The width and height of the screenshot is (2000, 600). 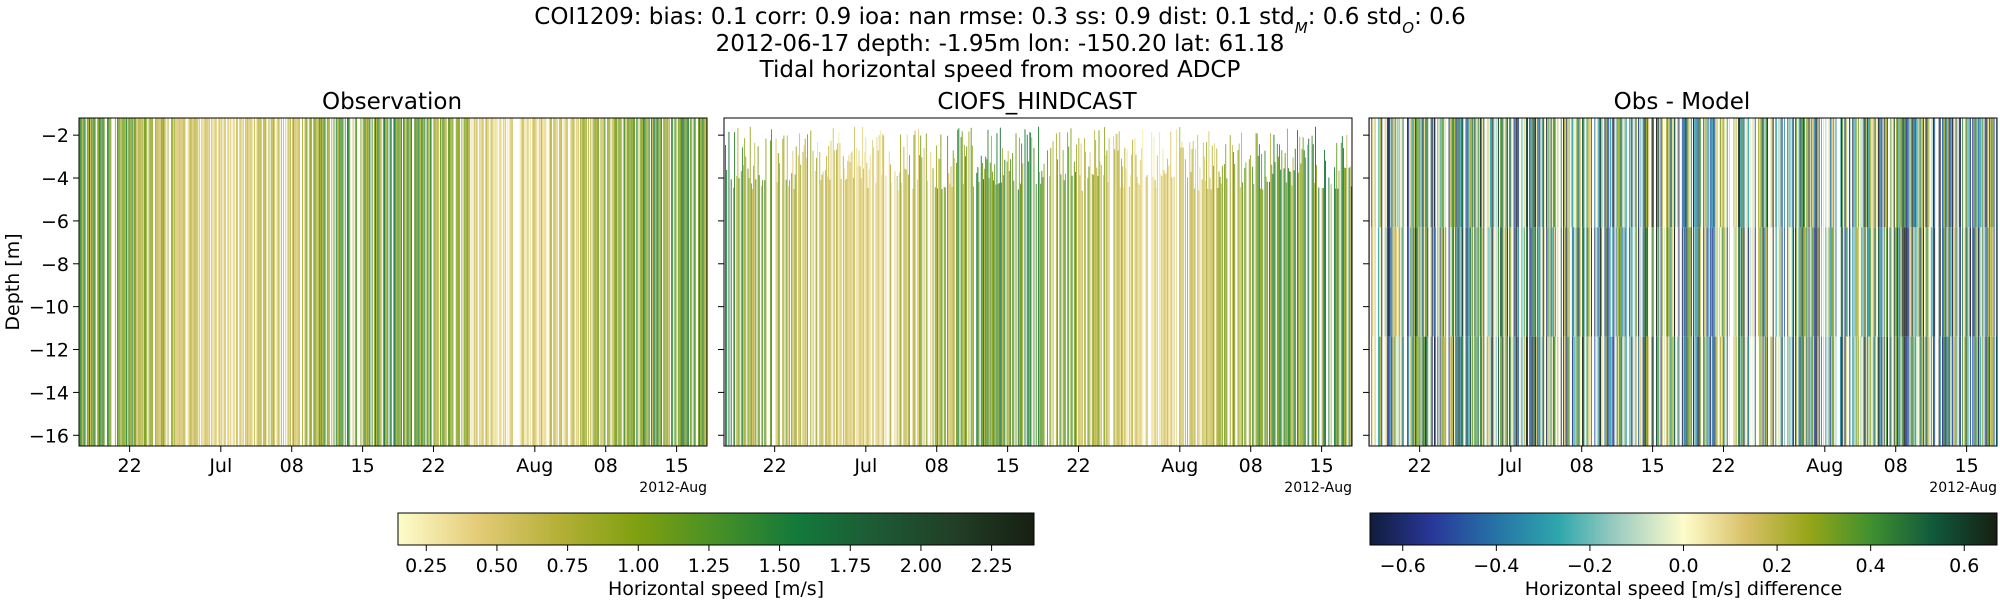 What do you see at coordinates (55, 265) in the screenshot?
I see `y-tick-label: −8` at bounding box center [55, 265].